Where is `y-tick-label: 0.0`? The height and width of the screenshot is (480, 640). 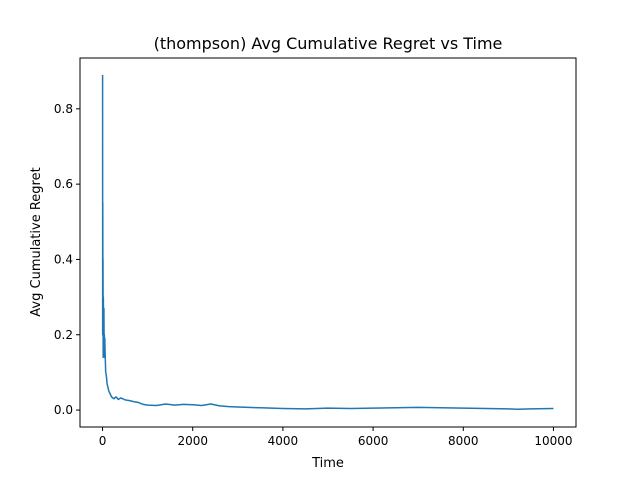 y-tick-label: 0.0 is located at coordinates (63, 410).